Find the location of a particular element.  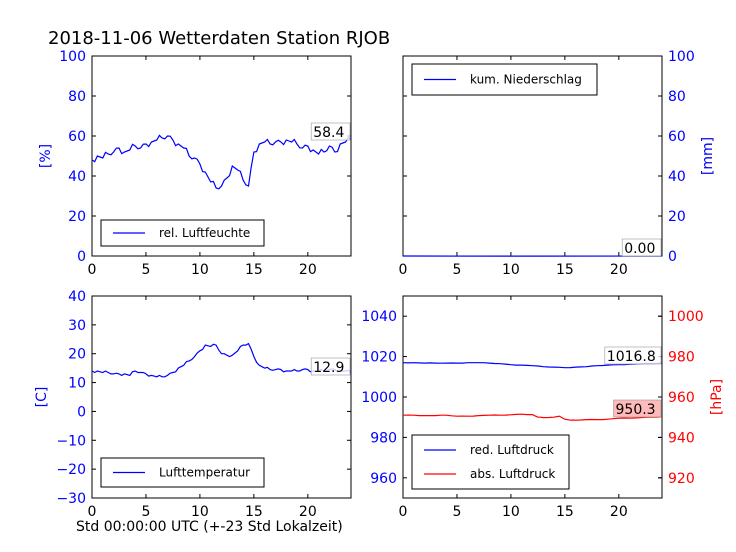

y-tick-label: 1000 is located at coordinates (379, 398).